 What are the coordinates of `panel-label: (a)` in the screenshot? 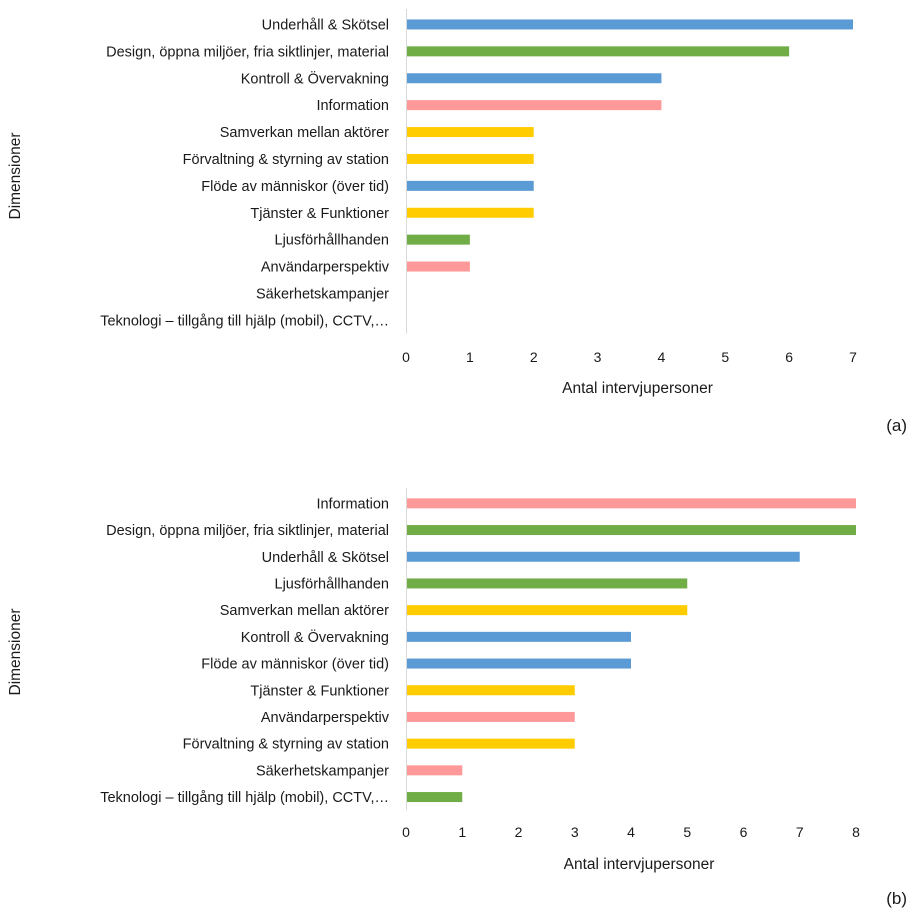 It's located at (896, 425).